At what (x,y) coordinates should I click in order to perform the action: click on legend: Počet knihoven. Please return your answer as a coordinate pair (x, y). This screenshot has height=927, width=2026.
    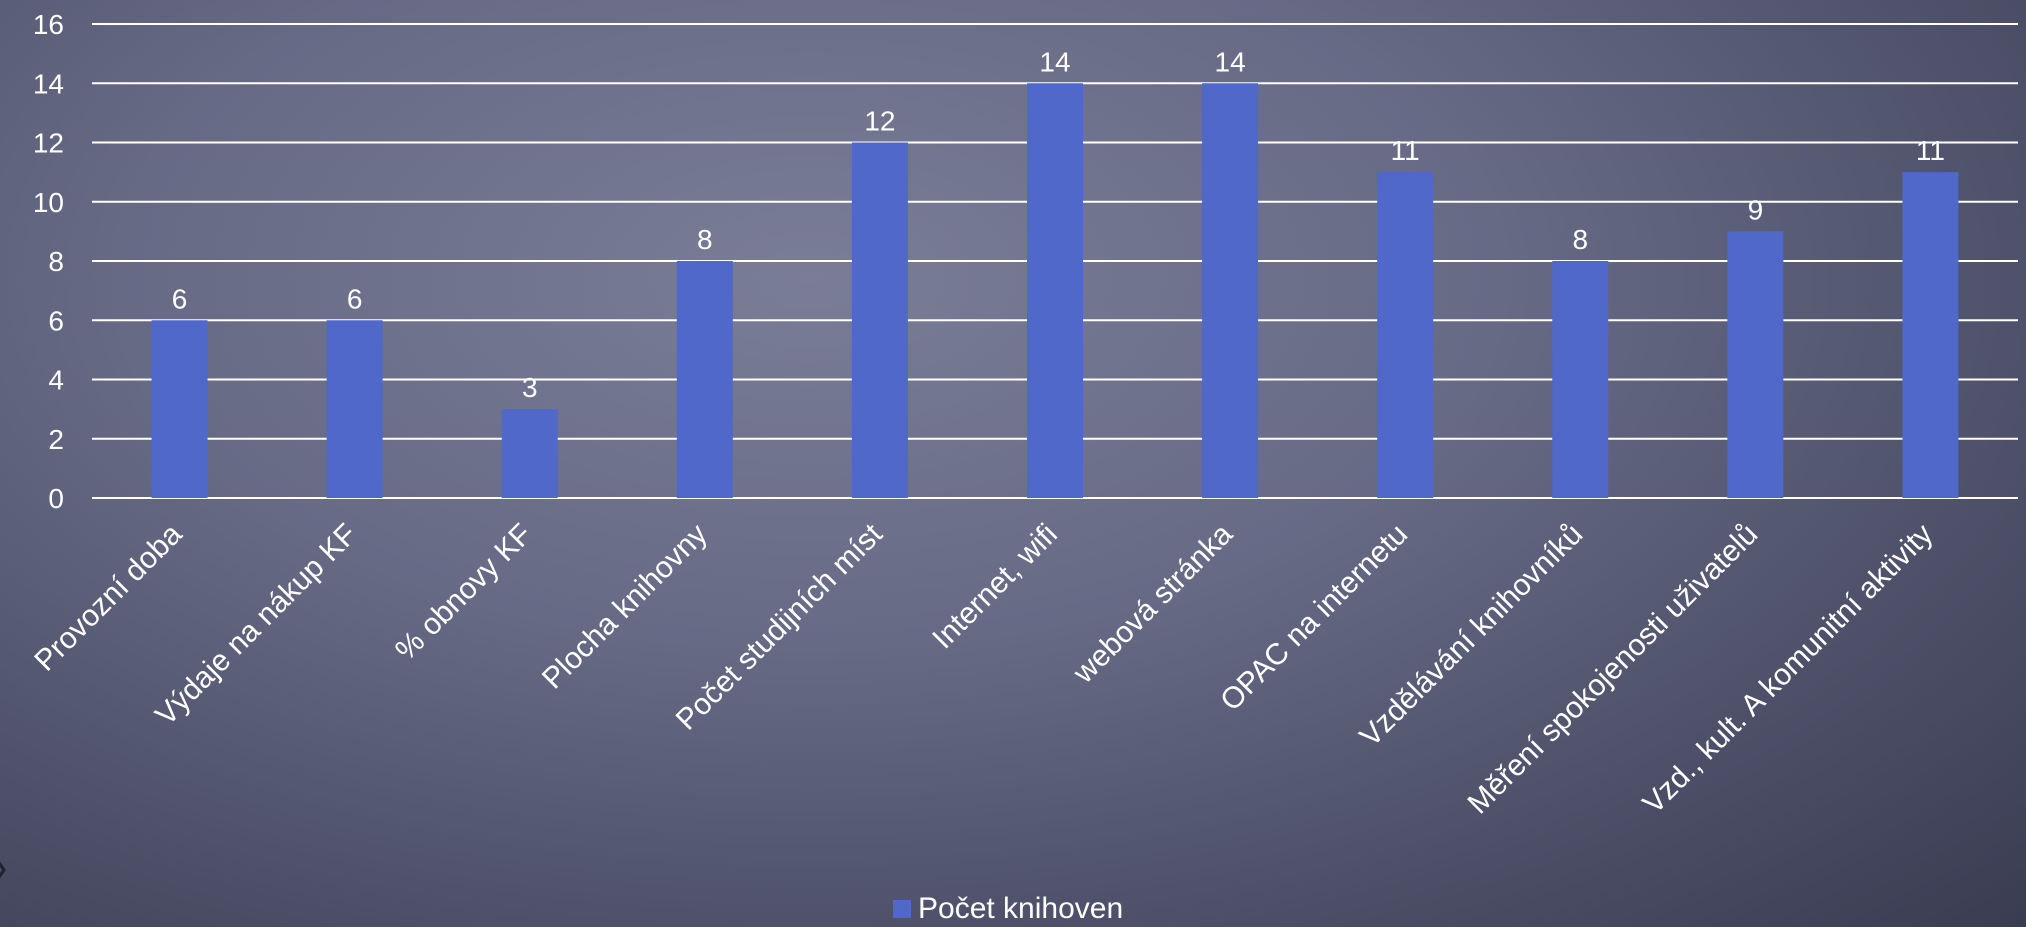
    Looking at the image, I should click on (1008, 908).